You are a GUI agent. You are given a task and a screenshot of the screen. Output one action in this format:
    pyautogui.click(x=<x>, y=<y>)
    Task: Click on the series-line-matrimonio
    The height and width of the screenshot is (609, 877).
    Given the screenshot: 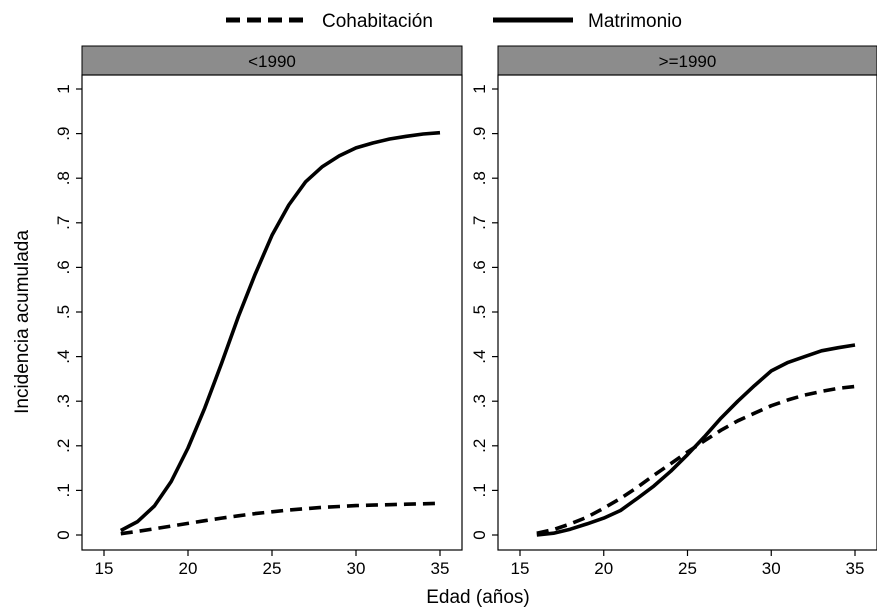 What is the action you would take?
    pyautogui.click(x=696, y=440)
    